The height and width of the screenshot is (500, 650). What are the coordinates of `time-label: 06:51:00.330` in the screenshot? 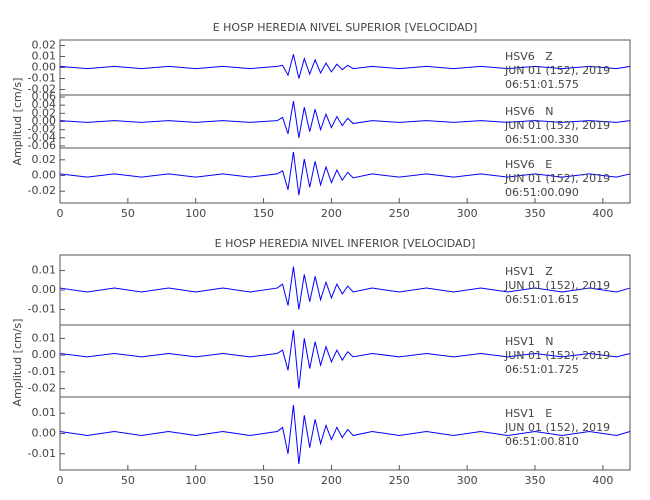 It's located at (542, 139).